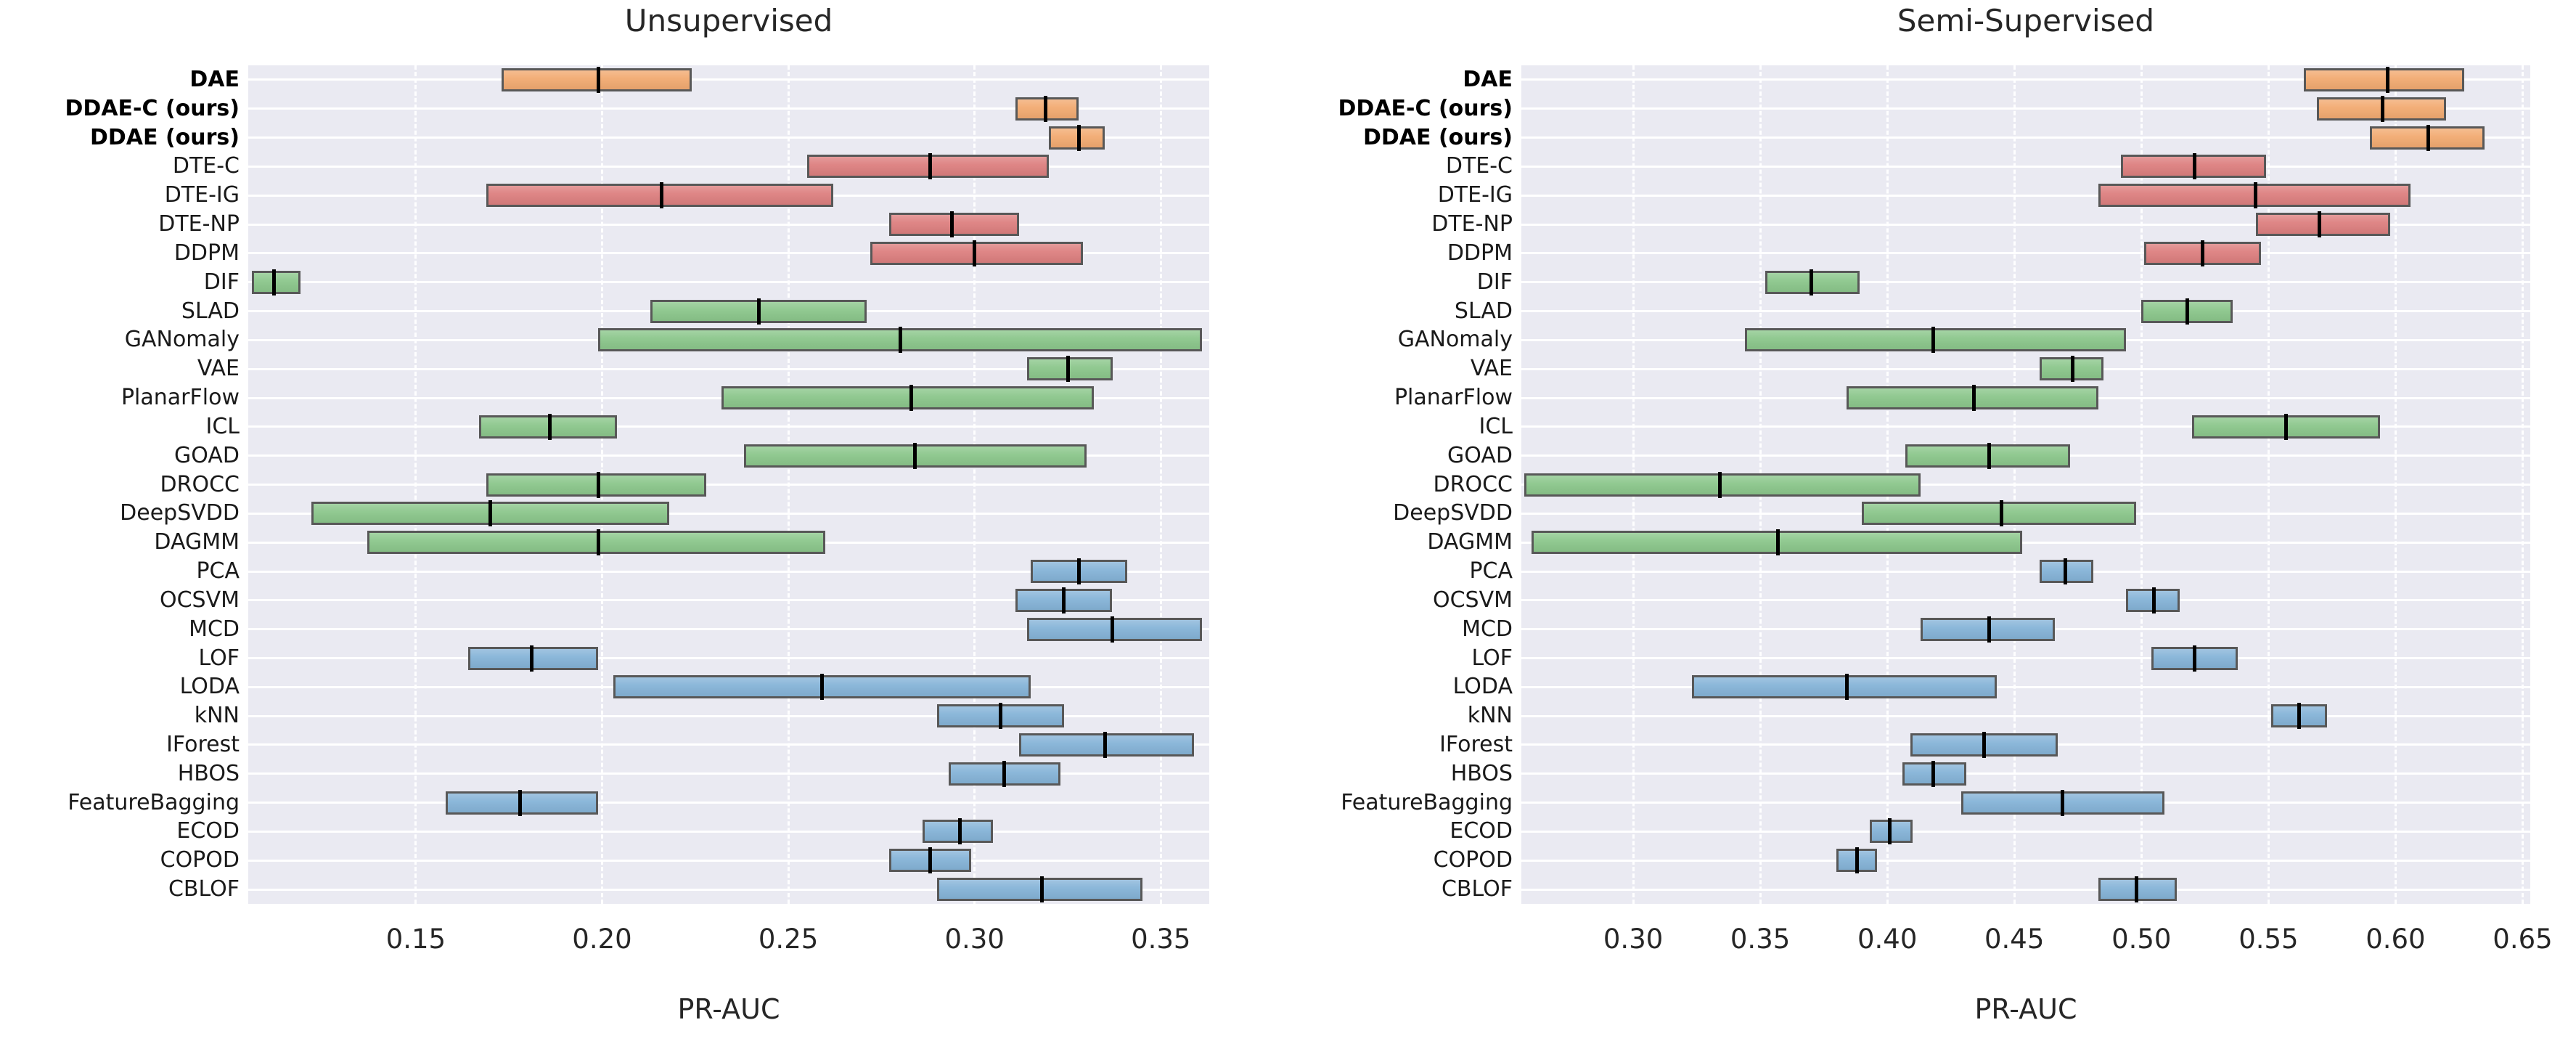 Image resolution: width=2576 pixels, height=1052 pixels. What do you see at coordinates (596, 543) in the screenshot?
I see `box-bar-dagmm` at bounding box center [596, 543].